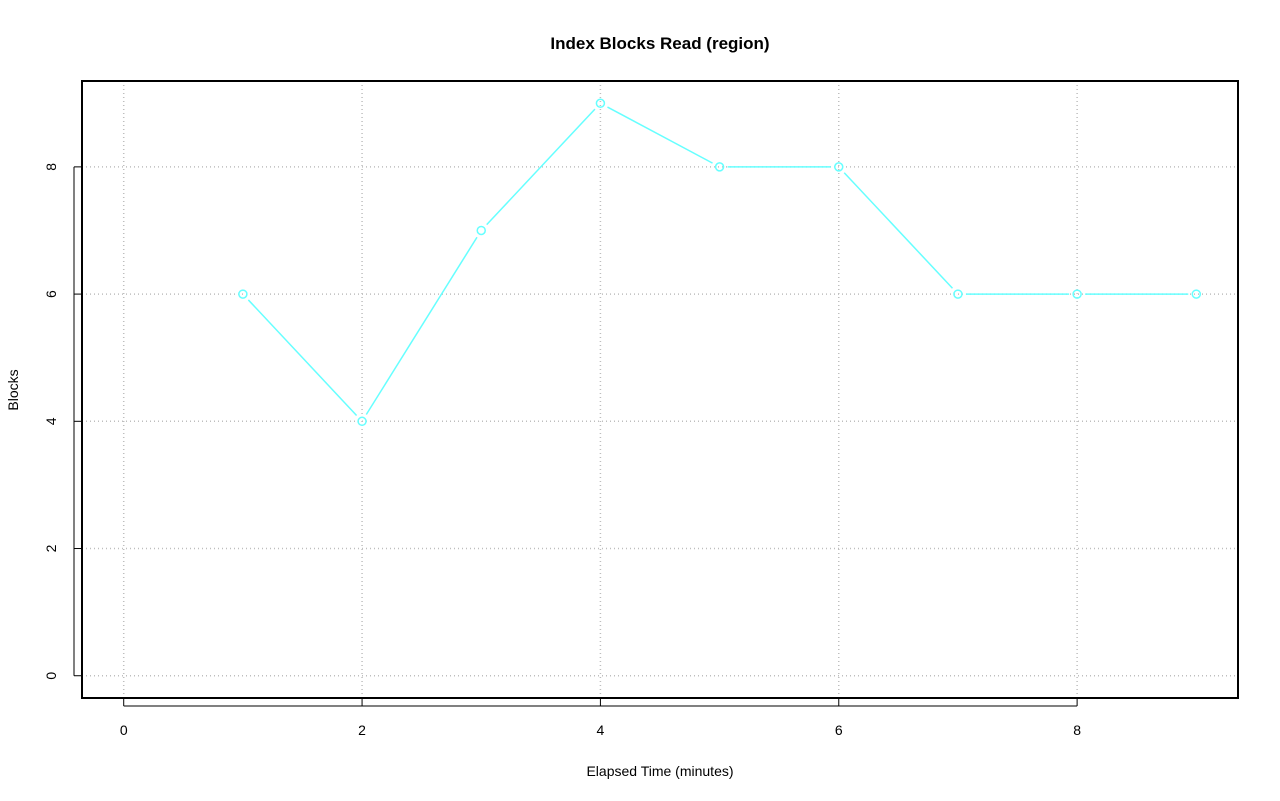 This screenshot has width=1280, height=801. I want to click on y-tick-label: 2, so click(51, 548).